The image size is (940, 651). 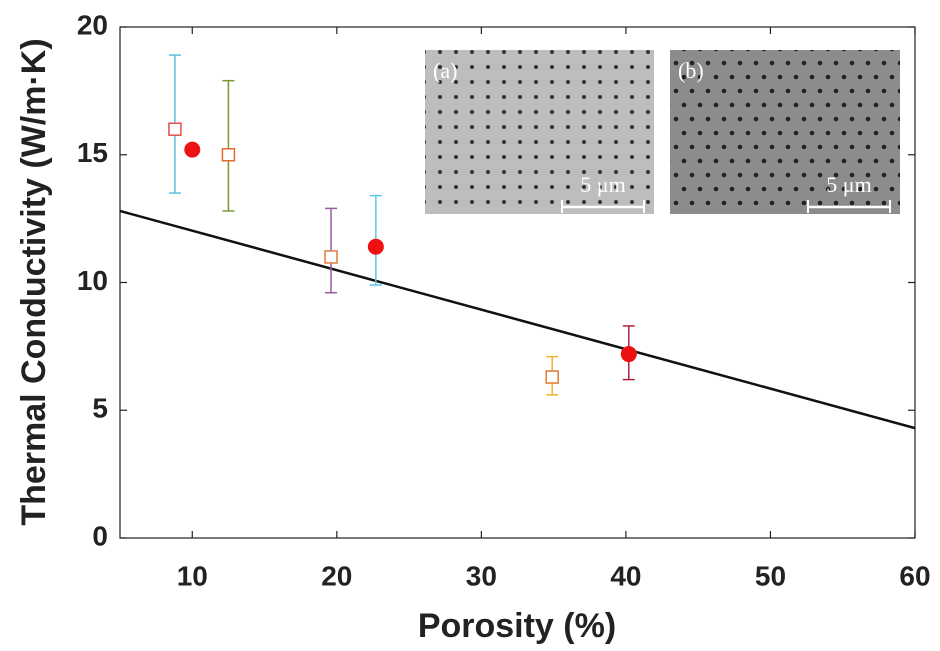 I want to click on inset-a: (a) 5 μm, so click(x=539, y=132).